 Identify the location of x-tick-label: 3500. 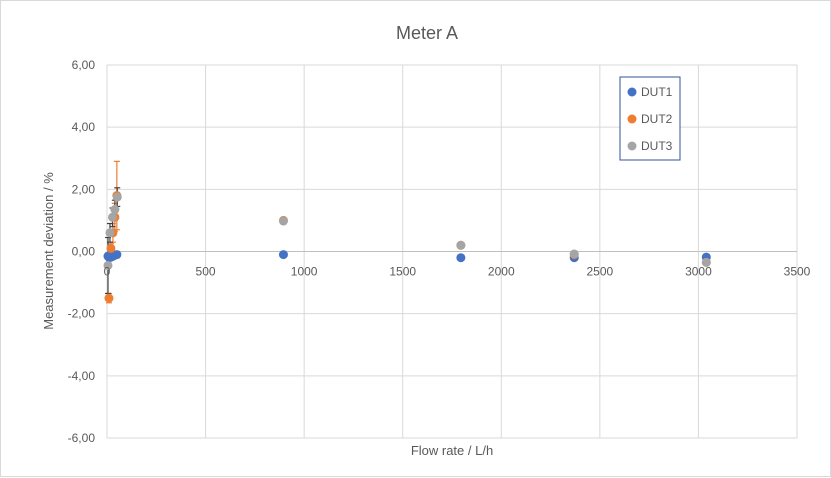
(797, 272).